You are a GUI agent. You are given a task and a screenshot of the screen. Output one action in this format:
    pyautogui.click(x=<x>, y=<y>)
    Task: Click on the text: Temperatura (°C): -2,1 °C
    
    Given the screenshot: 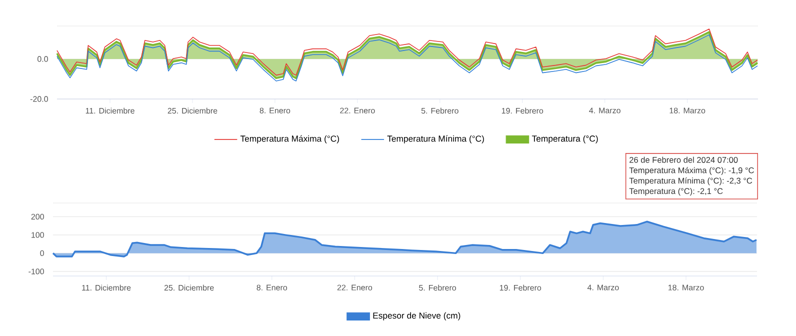 What is the action you would take?
    pyautogui.click(x=676, y=192)
    